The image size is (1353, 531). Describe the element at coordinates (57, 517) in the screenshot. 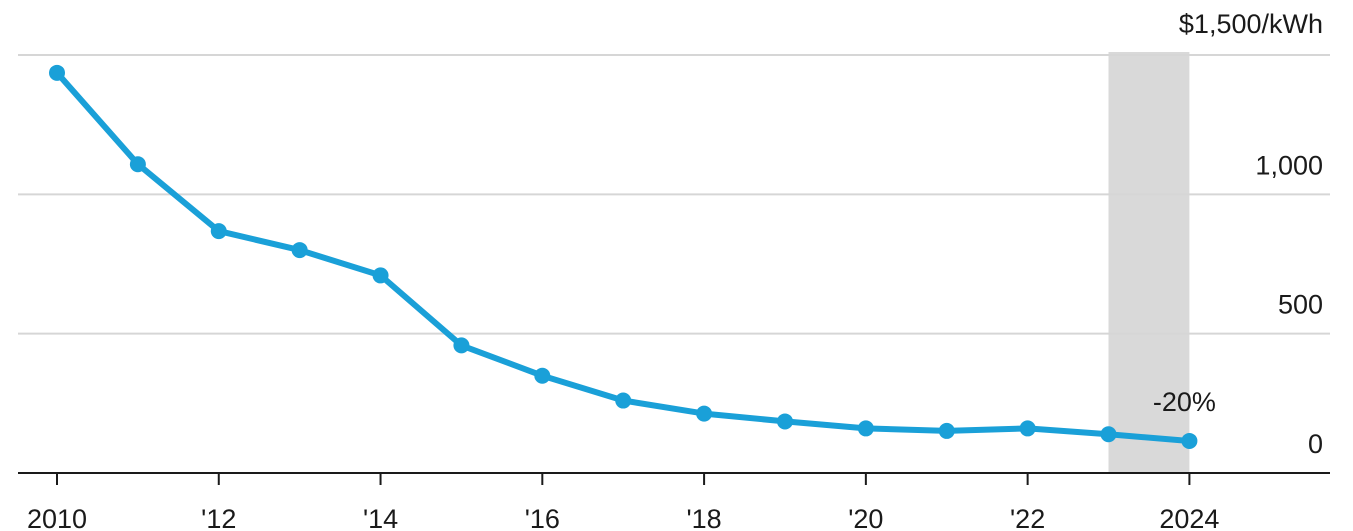

I see `x-tick-label-2010: 2010` at that location.